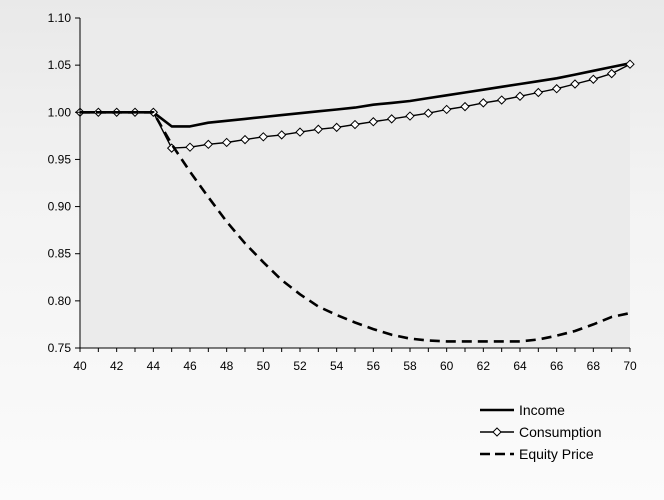 The width and height of the screenshot is (664, 500). I want to click on x-tick-label: 62, so click(484, 366).